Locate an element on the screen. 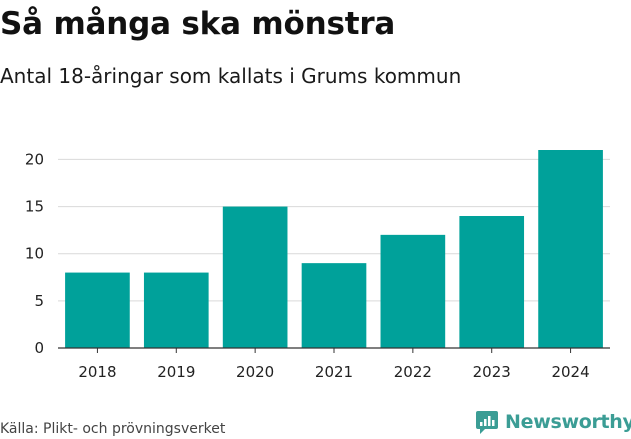 Image resolution: width=631 pixels, height=439 pixels. chart-title: Så många ska mönstra is located at coordinates (198, 24).